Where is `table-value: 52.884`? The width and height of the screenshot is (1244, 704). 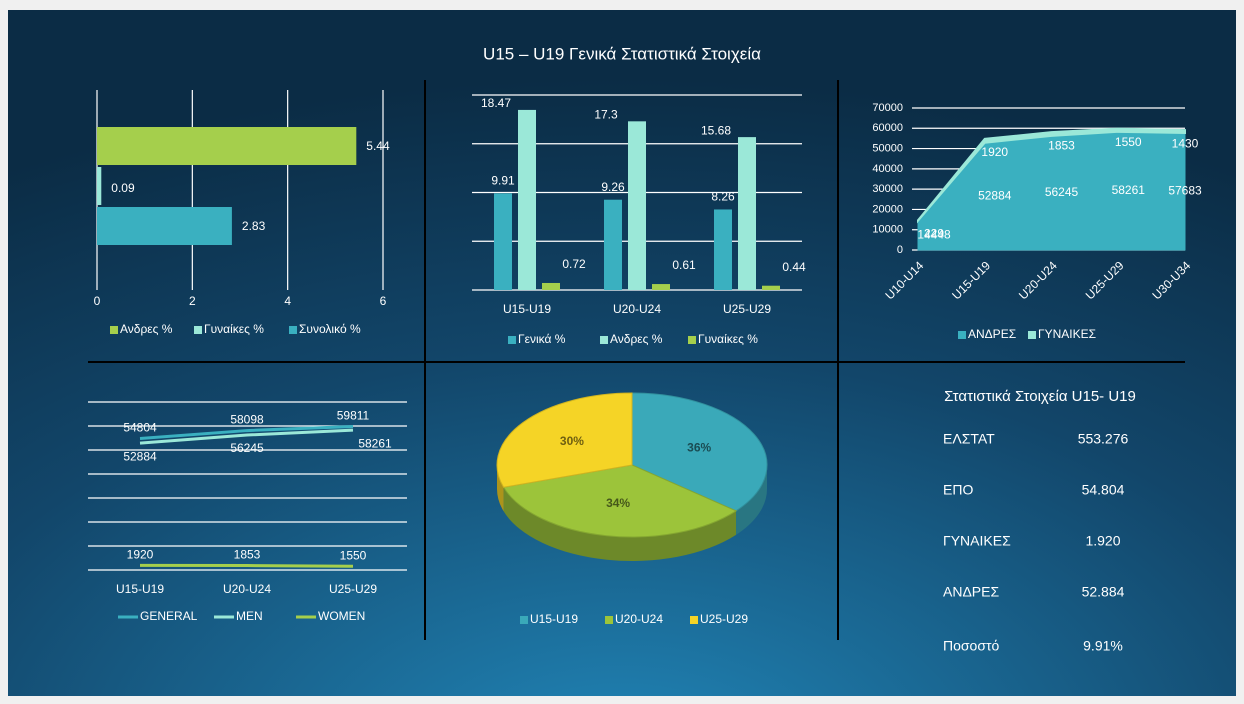 table-value: 52.884 is located at coordinates (1103, 592).